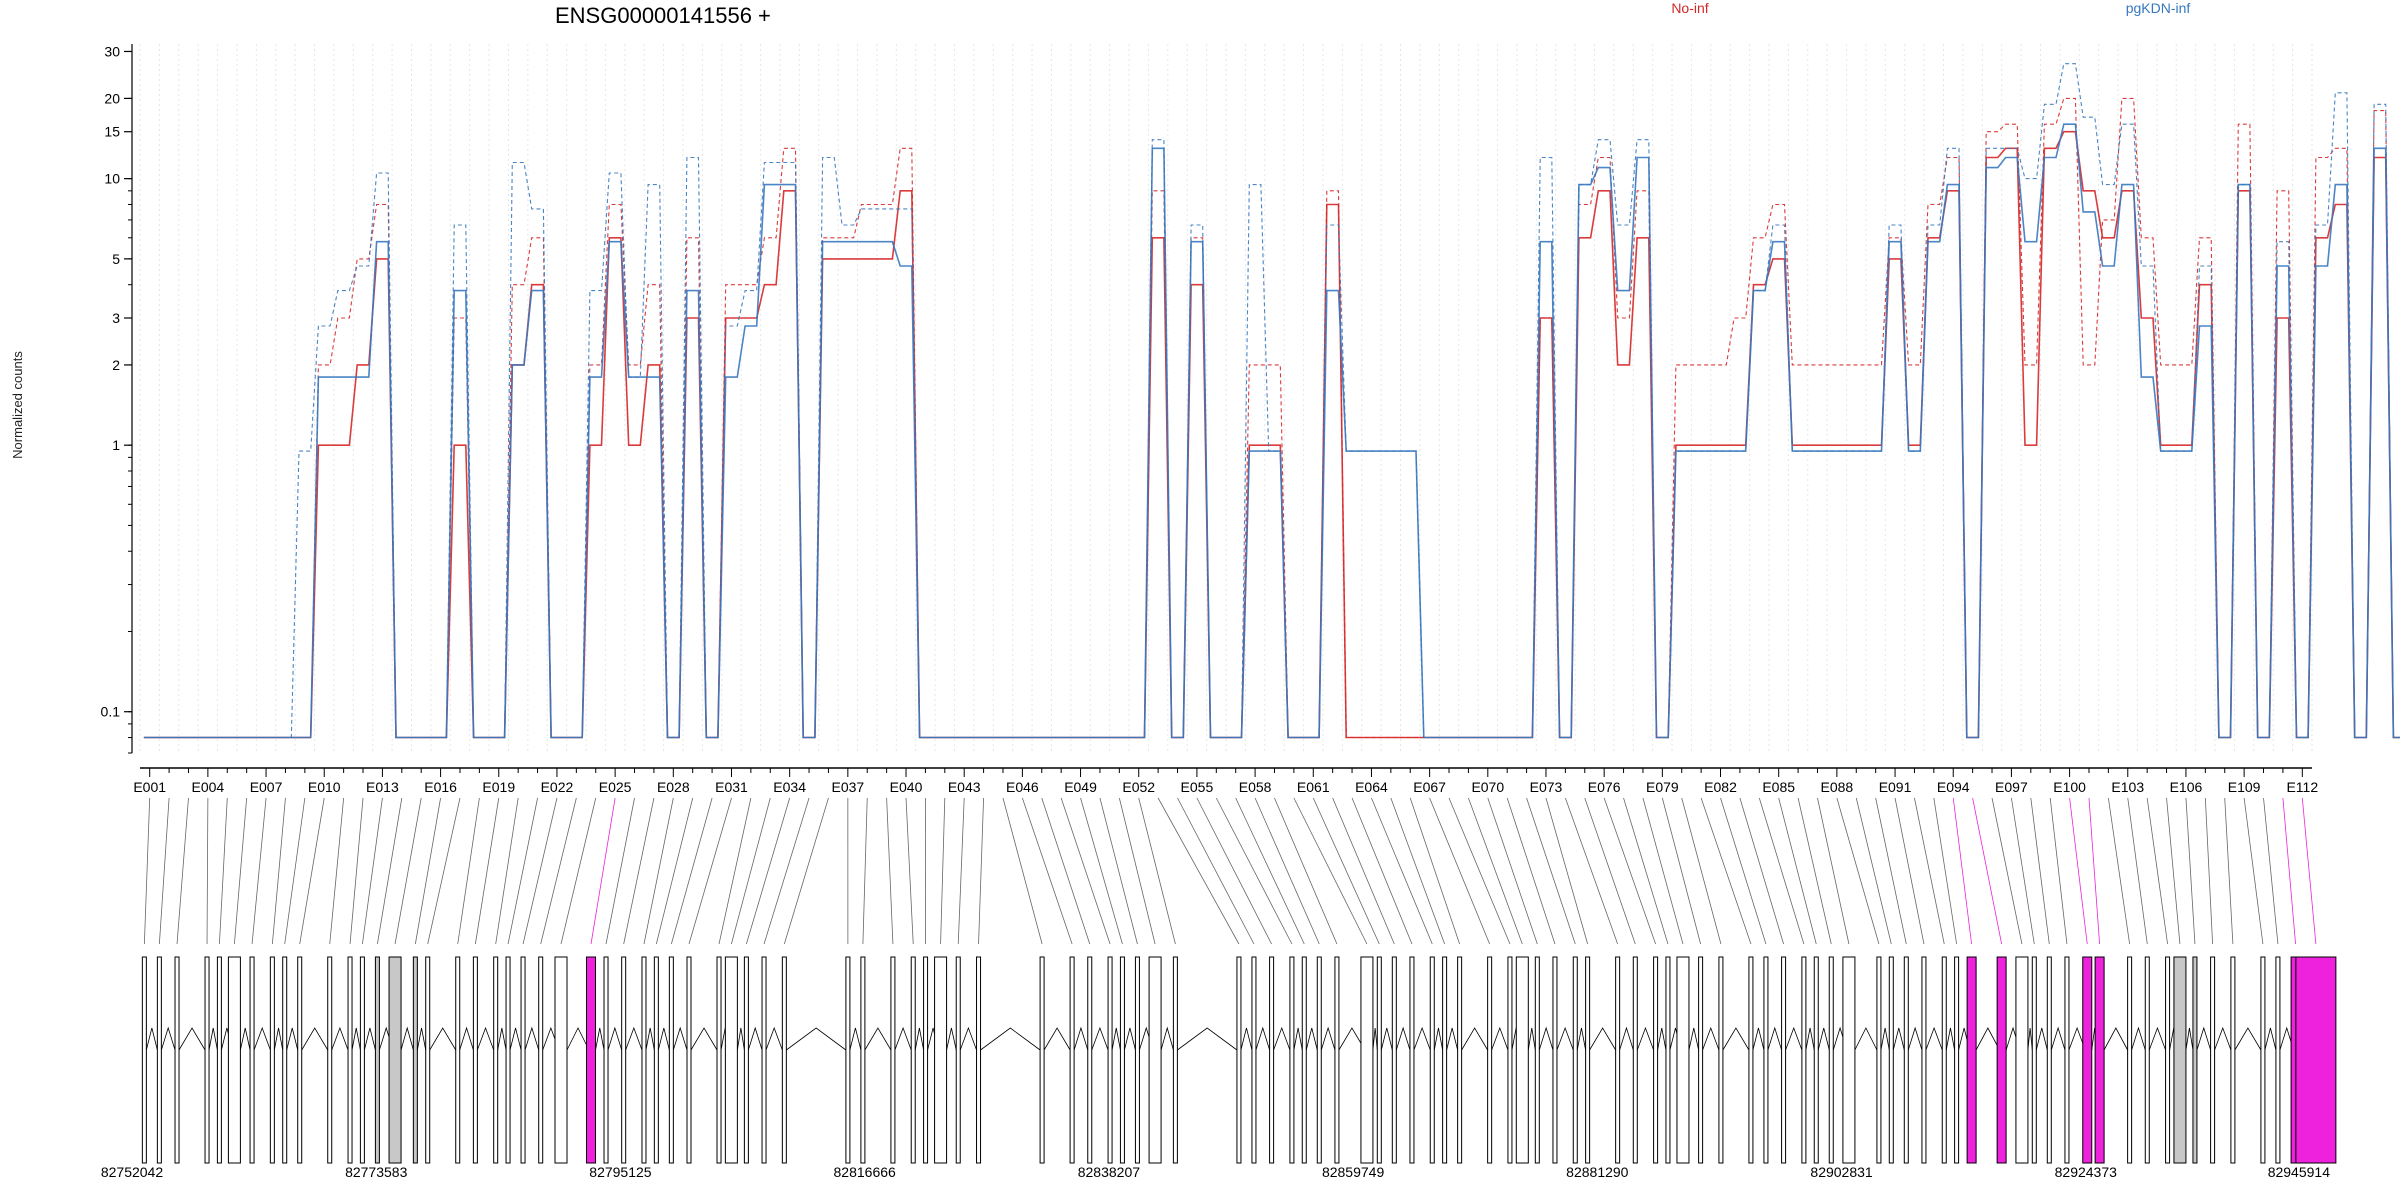 This screenshot has height=1200, width=2400. What do you see at coordinates (1546, 787) in the screenshot?
I see `x-tick-label: E073` at bounding box center [1546, 787].